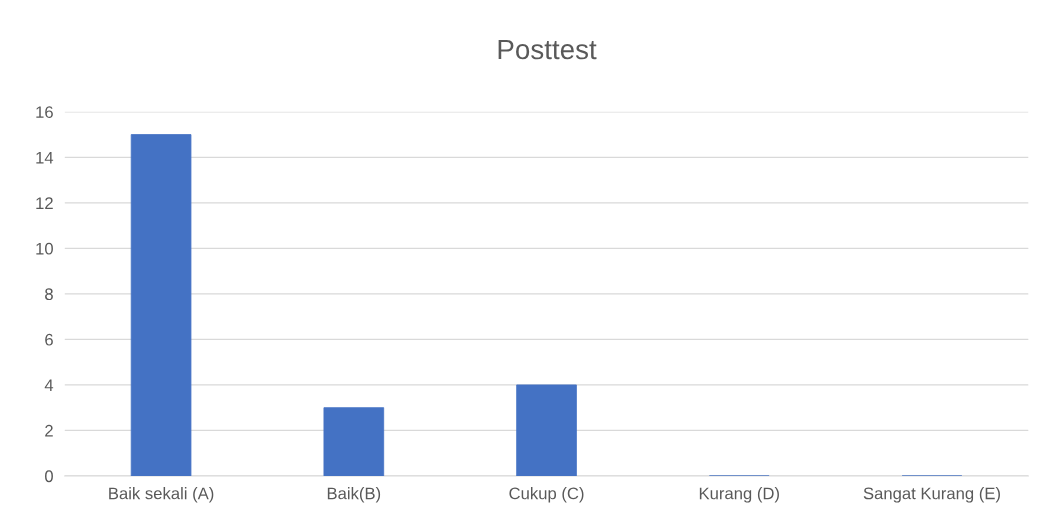  Describe the element at coordinates (49, 339) in the screenshot. I see `y-tick-label: 6` at that location.